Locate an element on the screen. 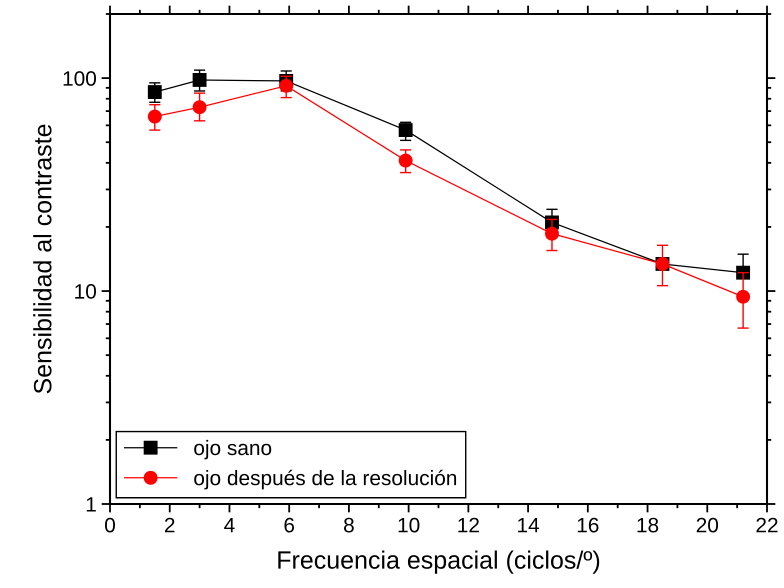 The width and height of the screenshot is (784, 588). x-tick-label: 6 is located at coordinates (289, 525).